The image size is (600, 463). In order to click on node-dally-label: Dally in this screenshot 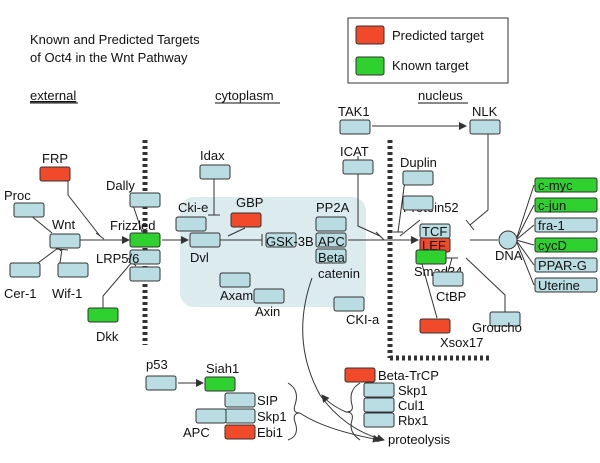, I will do `click(120, 185)`.